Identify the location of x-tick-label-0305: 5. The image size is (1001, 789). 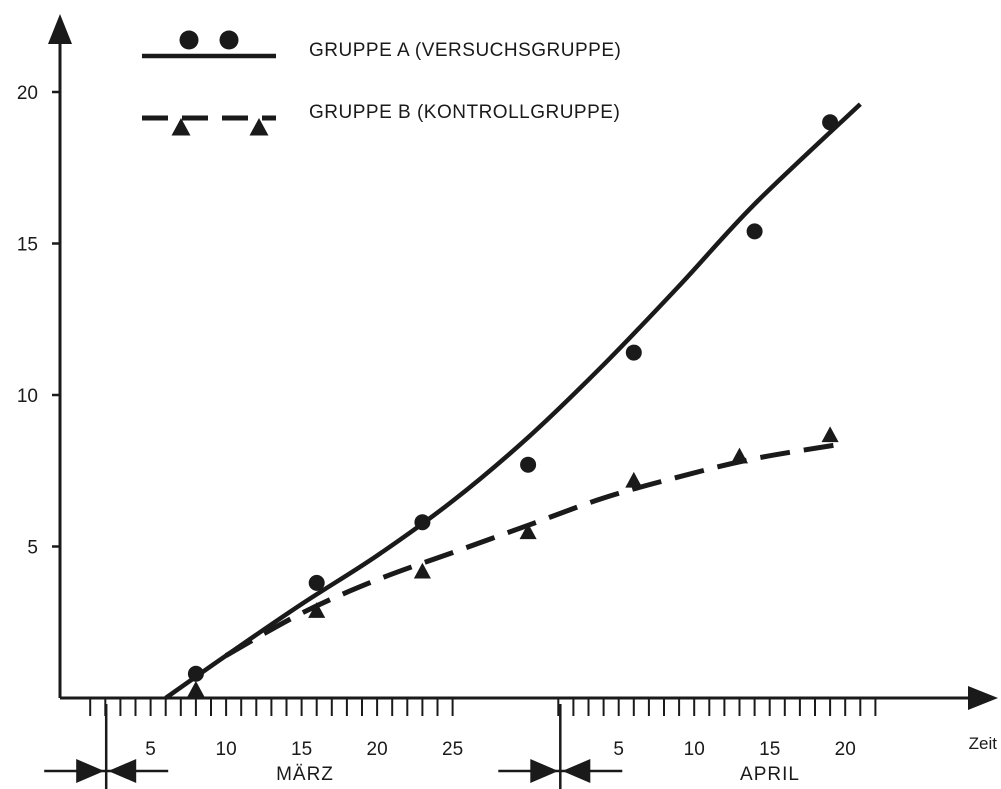
(150, 749).